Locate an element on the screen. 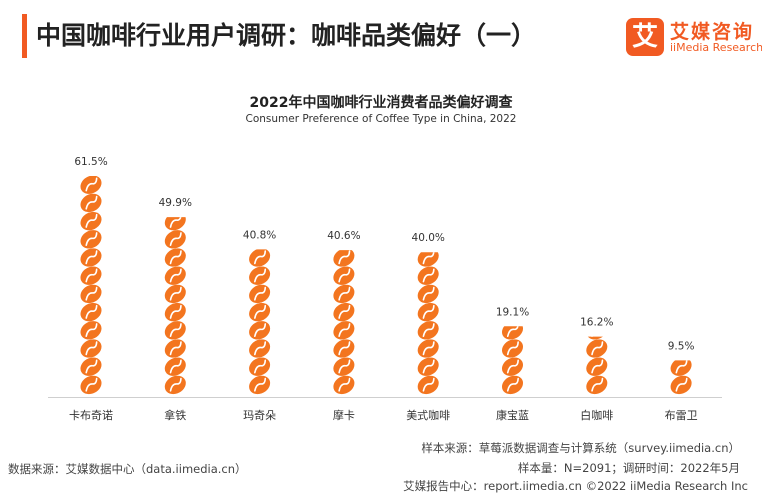 The height and width of the screenshot is (495, 762). category-label: 摩卡 is located at coordinates (344, 415).